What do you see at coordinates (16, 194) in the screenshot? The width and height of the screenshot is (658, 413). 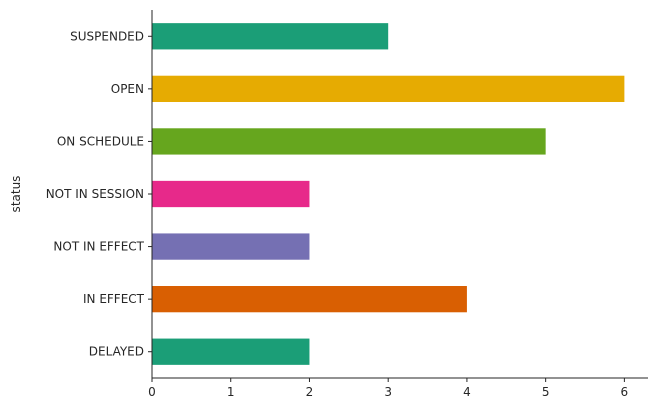 I see `y-axis-title: status` at bounding box center [16, 194].